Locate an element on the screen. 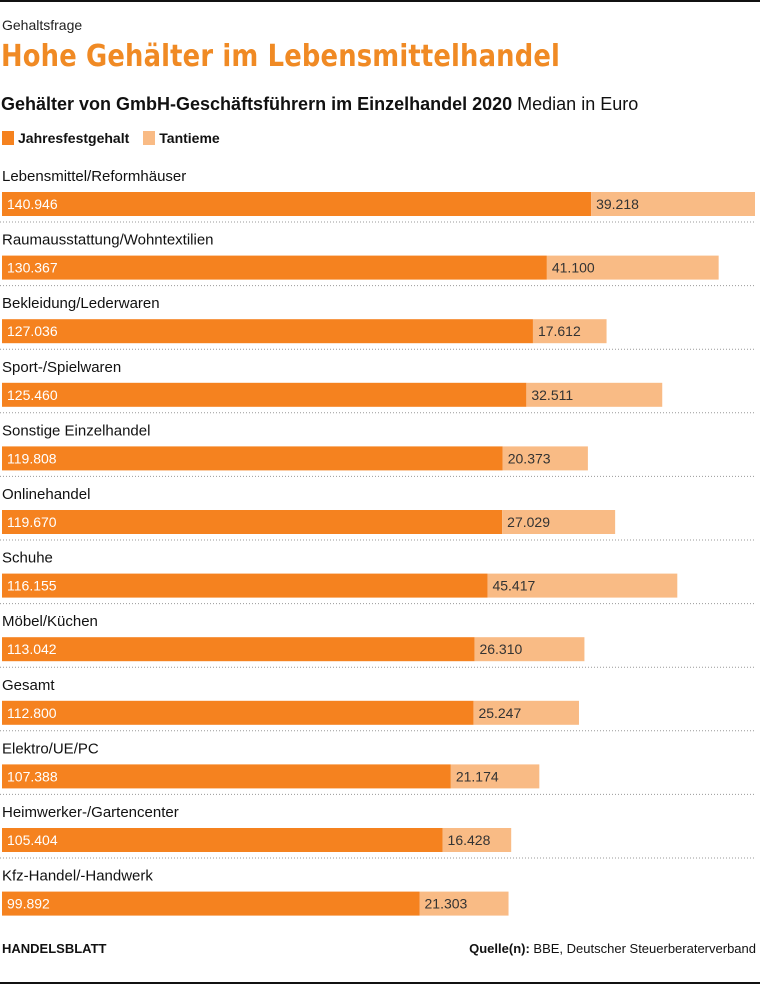 This screenshot has width=760, height=987. category-label: Raumausstattung/Wohntextilien is located at coordinates (108, 240).